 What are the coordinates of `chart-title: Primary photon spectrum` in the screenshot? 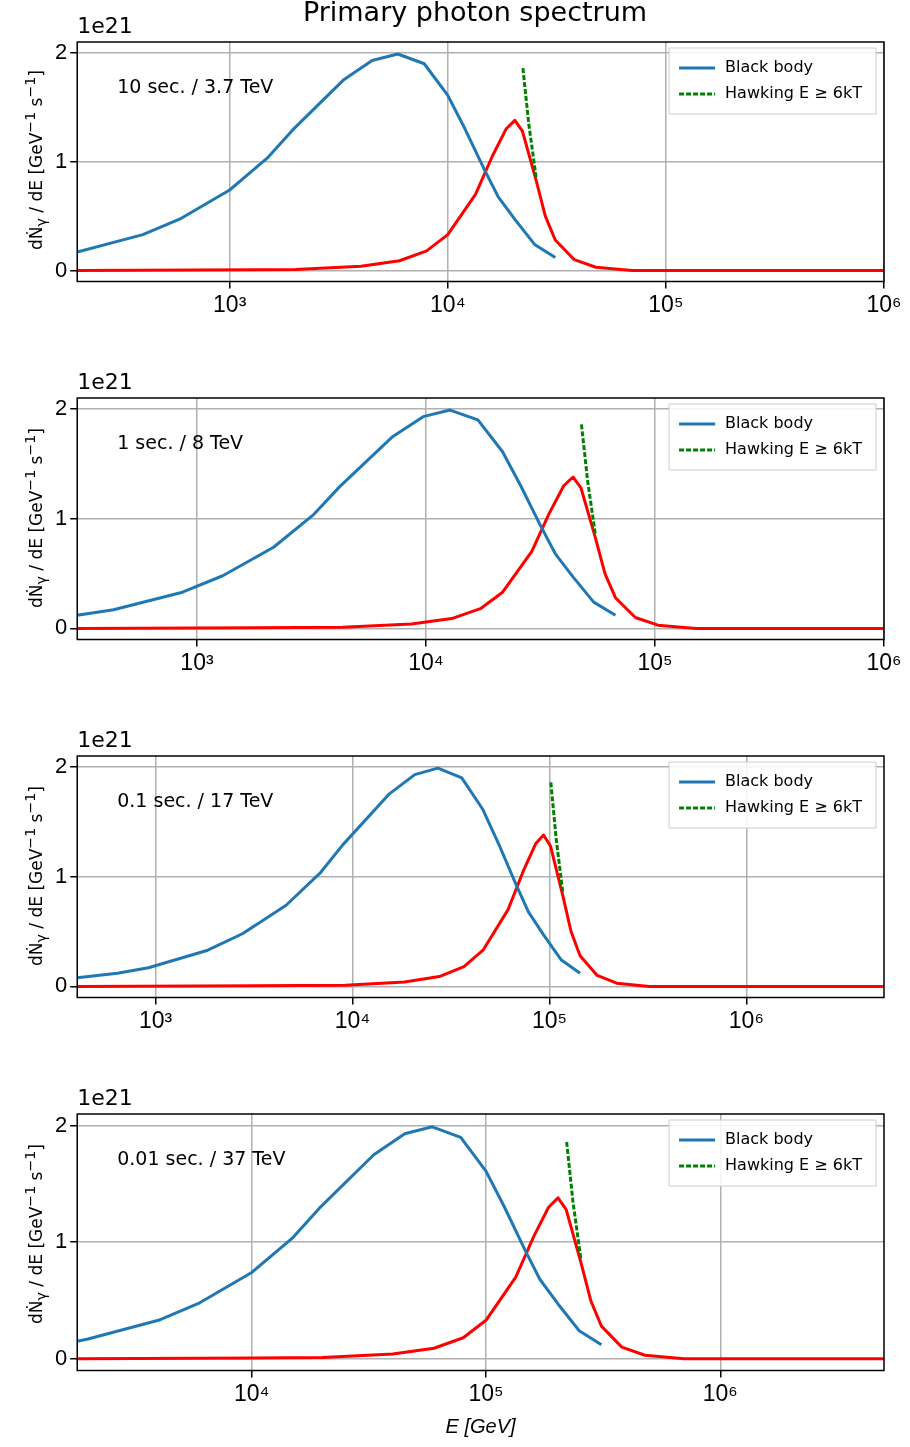 It's located at (475, 13).